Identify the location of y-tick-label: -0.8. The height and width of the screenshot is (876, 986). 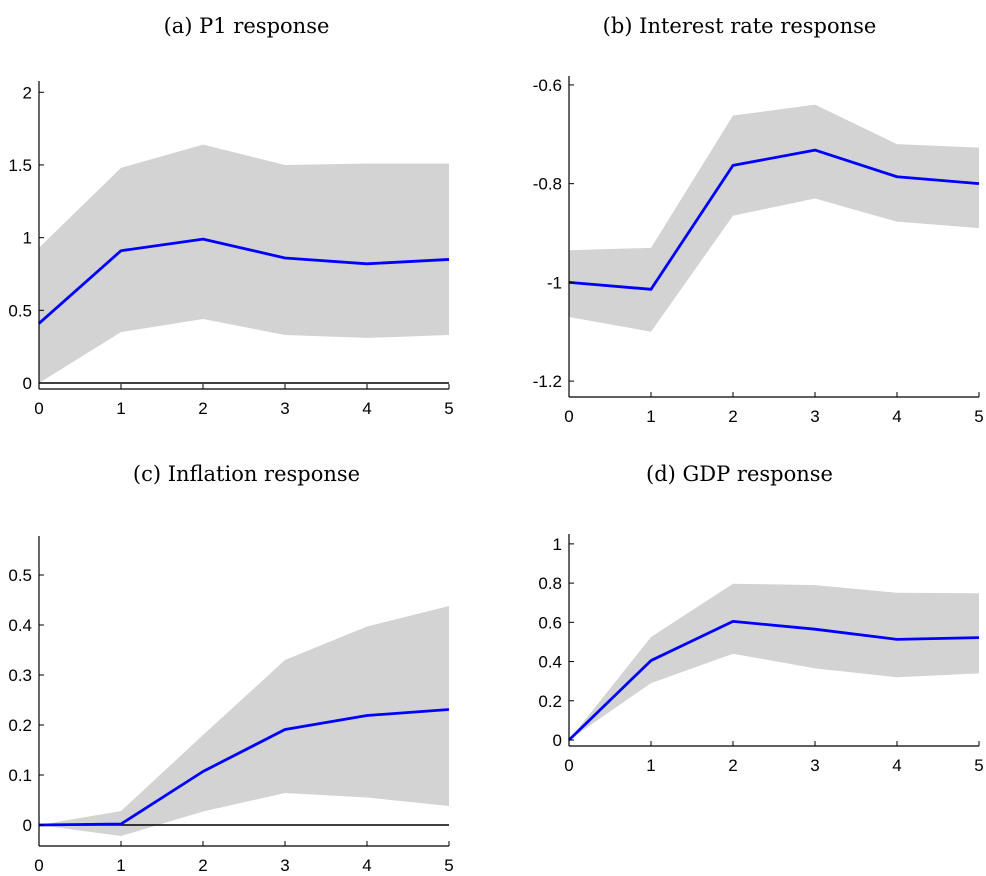
(547, 184).